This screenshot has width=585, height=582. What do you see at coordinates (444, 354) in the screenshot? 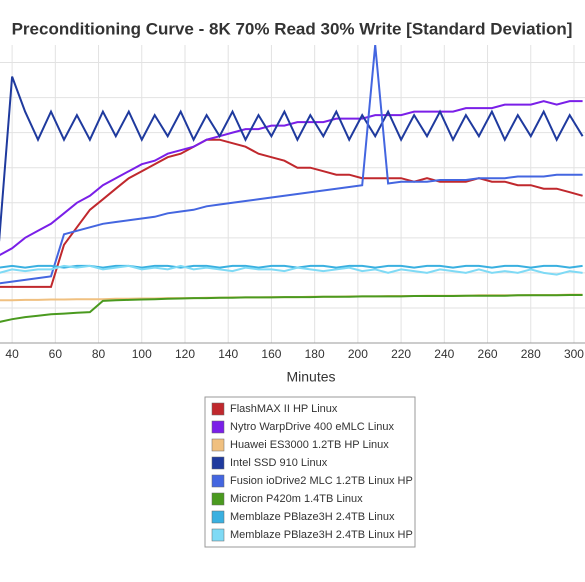
I see `x-tick-label: 240` at bounding box center [444, 354].